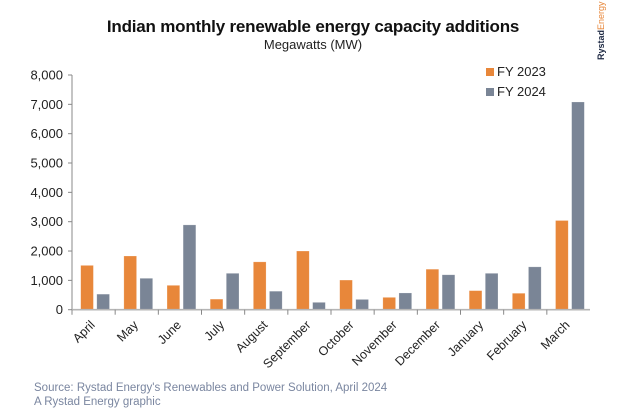 This screenshot has width=626, height=420. Describe the element at coordinates (46, 221) in the screenshot. I see `y-tick-label: 3,000` at that location.